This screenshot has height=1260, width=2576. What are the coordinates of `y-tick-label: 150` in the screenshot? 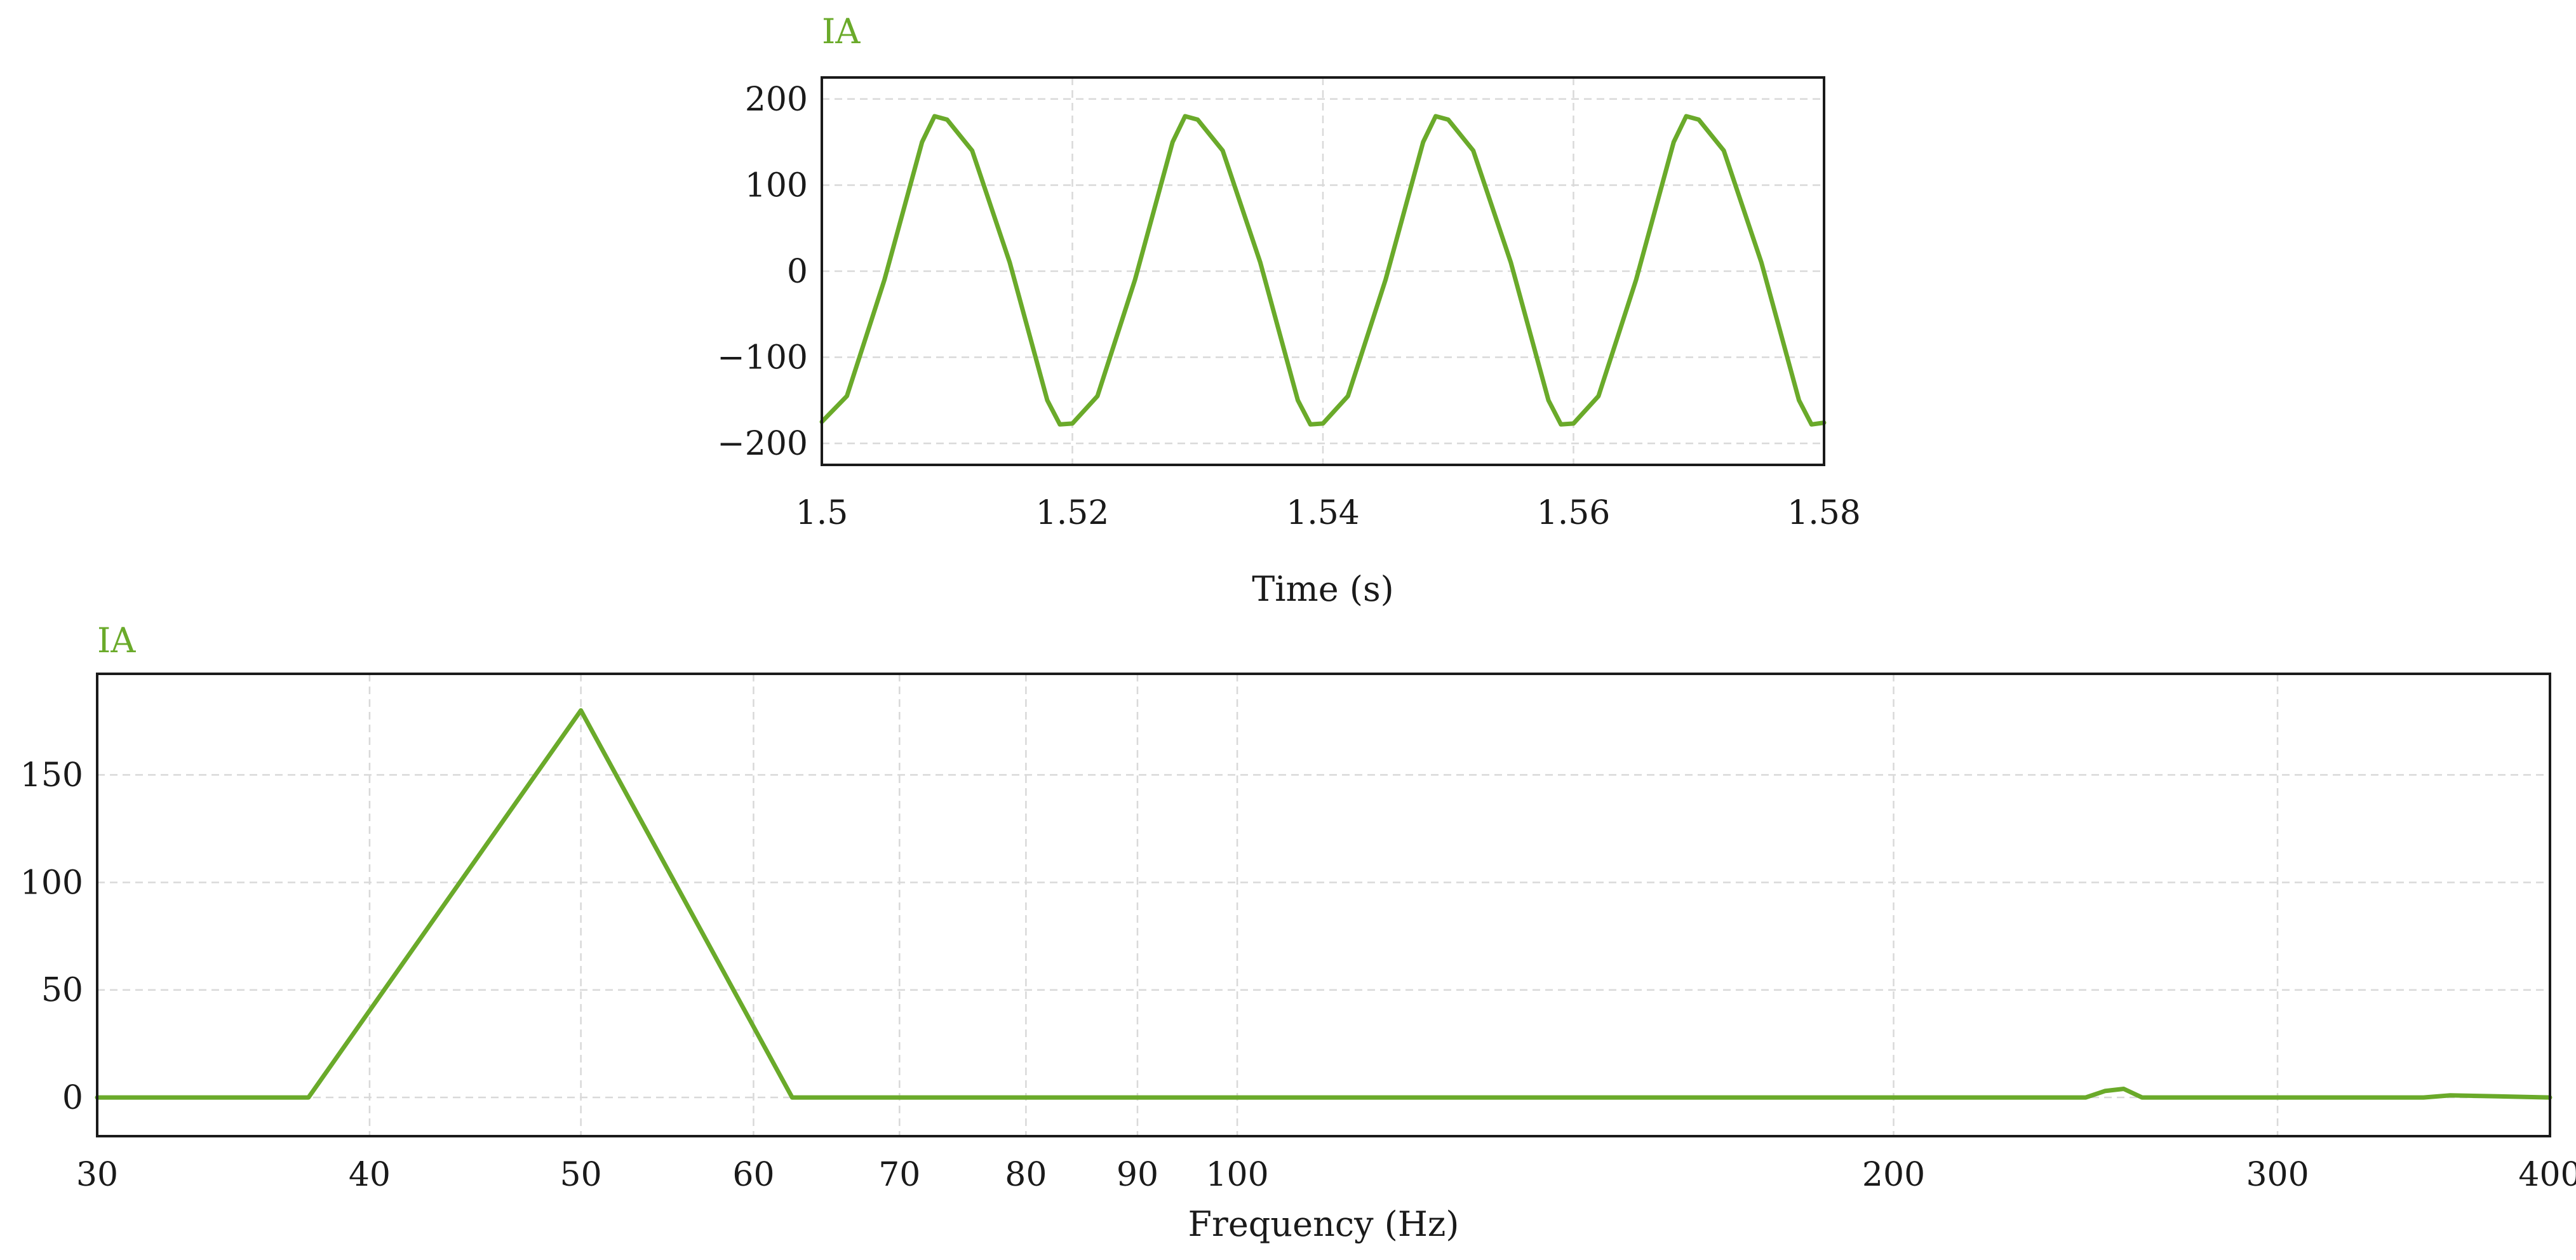 It's located at (51, 775).